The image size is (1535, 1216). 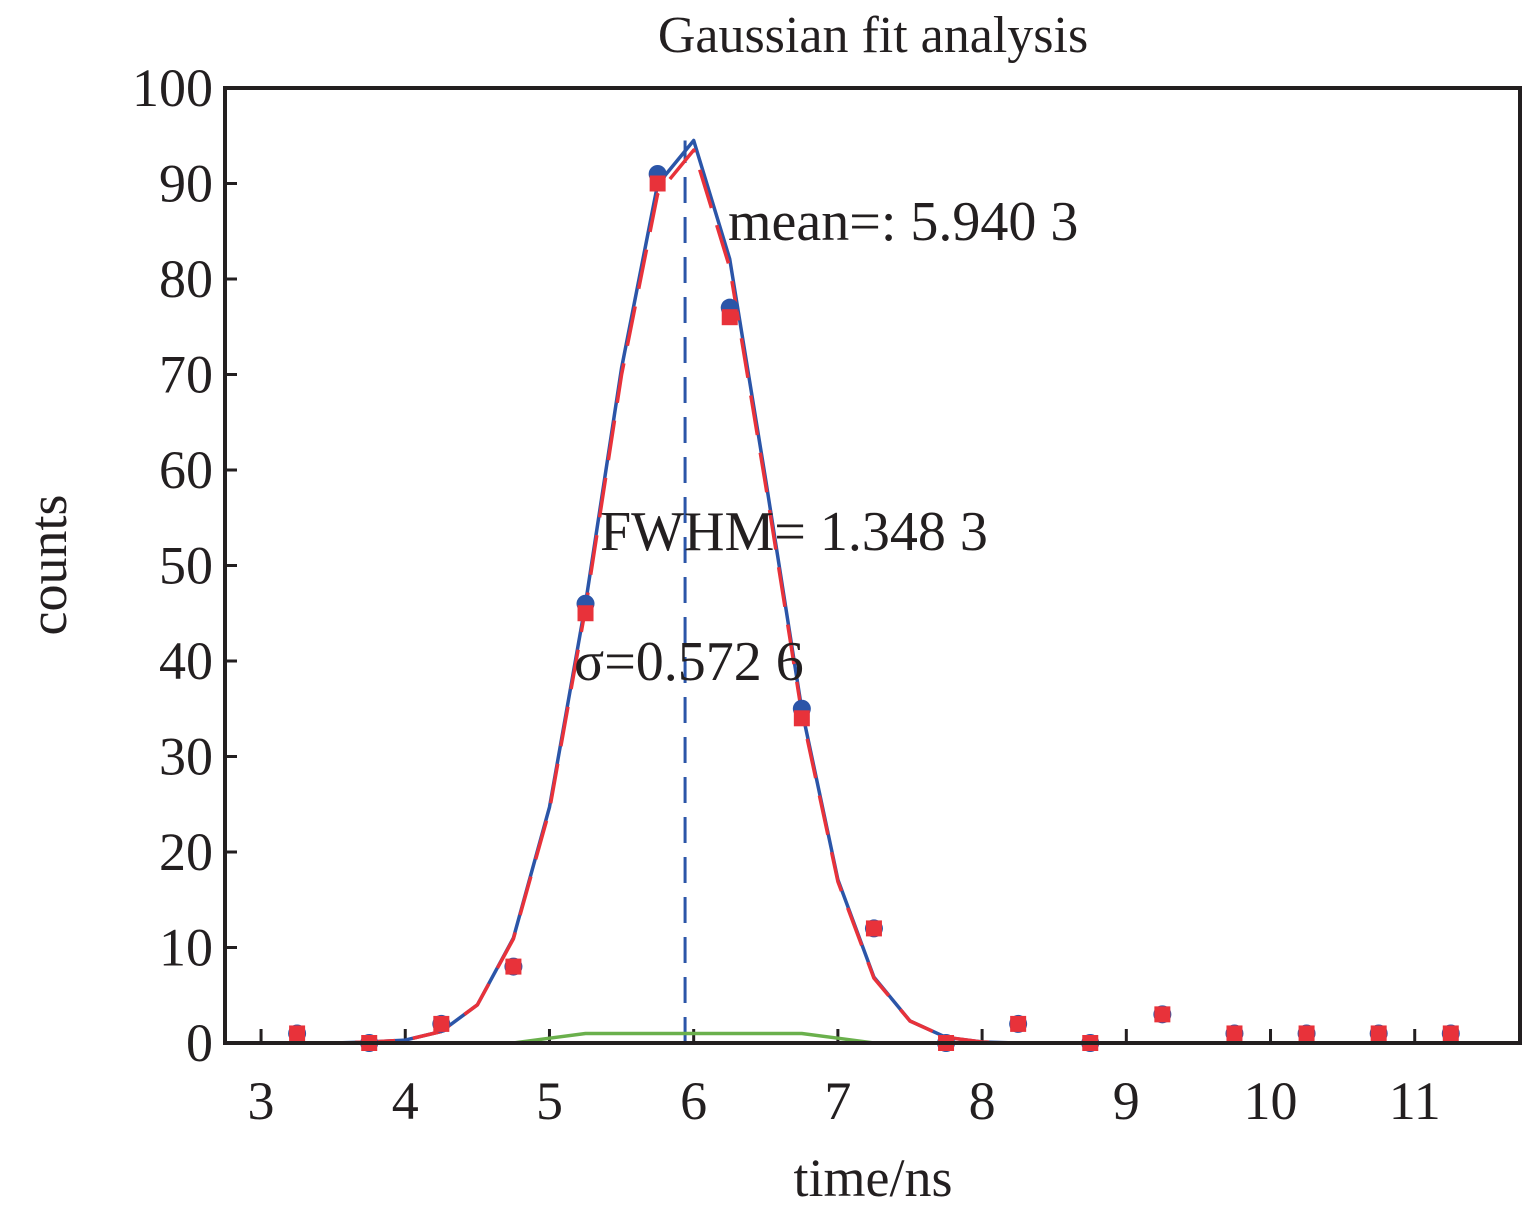 I want to click on y-tick-label: 40, so click(x=186, y=661).